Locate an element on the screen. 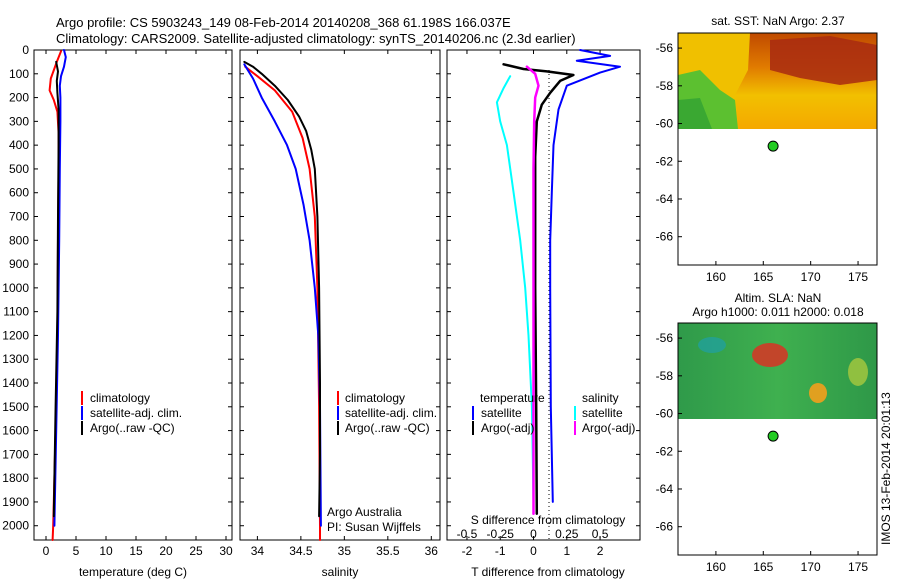  depth-tick-label: 700 is located at coordinates (19, 217).